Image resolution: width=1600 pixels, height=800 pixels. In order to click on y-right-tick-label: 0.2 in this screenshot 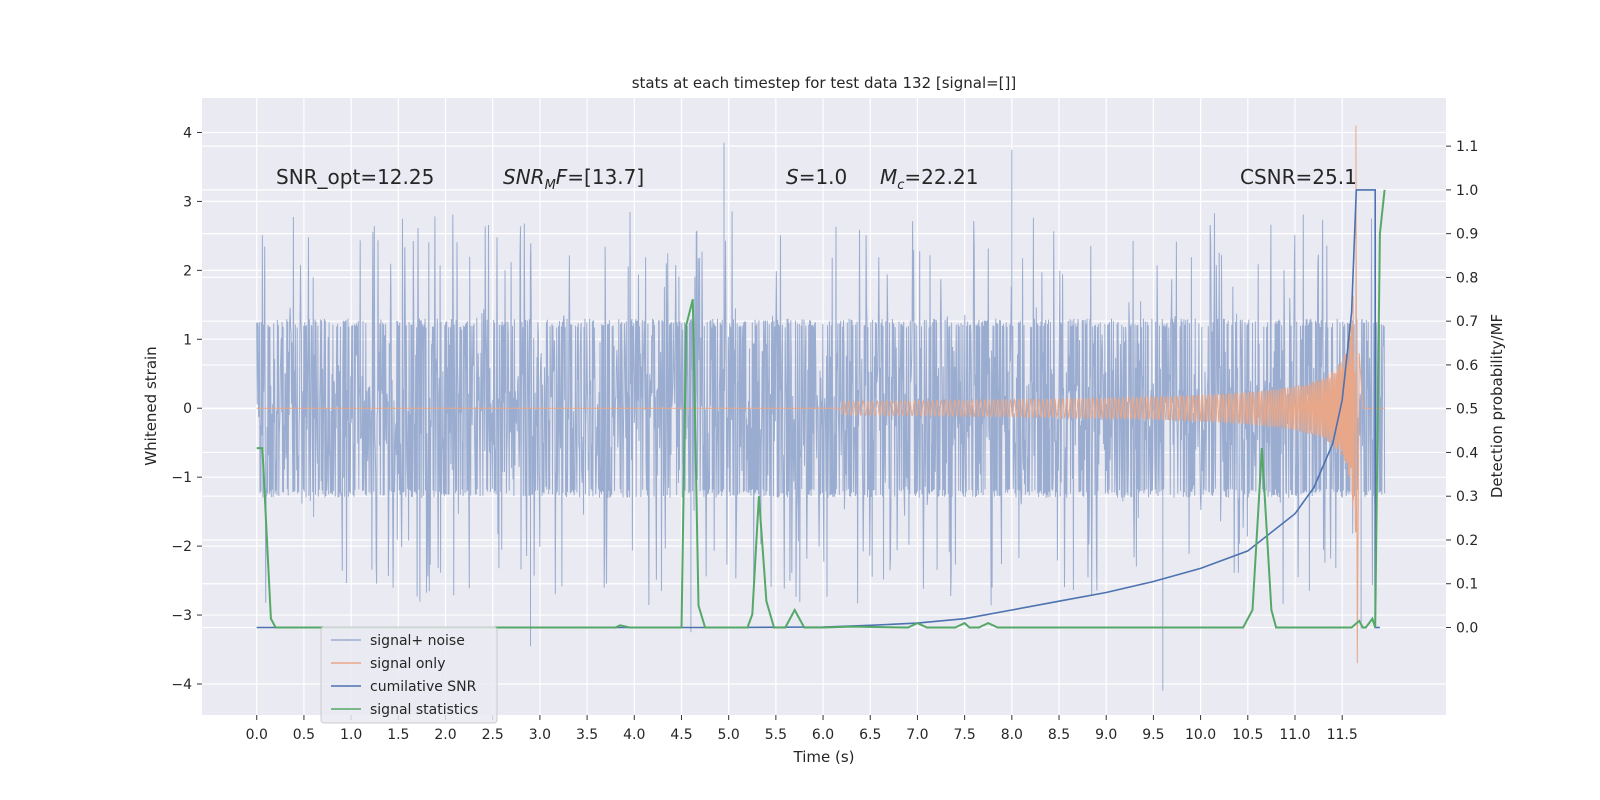, I will do `click(1467, 541)`.